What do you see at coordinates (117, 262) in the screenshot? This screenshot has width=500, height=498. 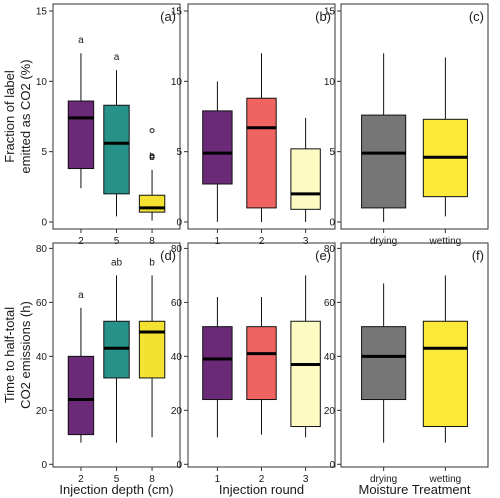 I see `significance-letter: ab` at bounding box center [117, 262].